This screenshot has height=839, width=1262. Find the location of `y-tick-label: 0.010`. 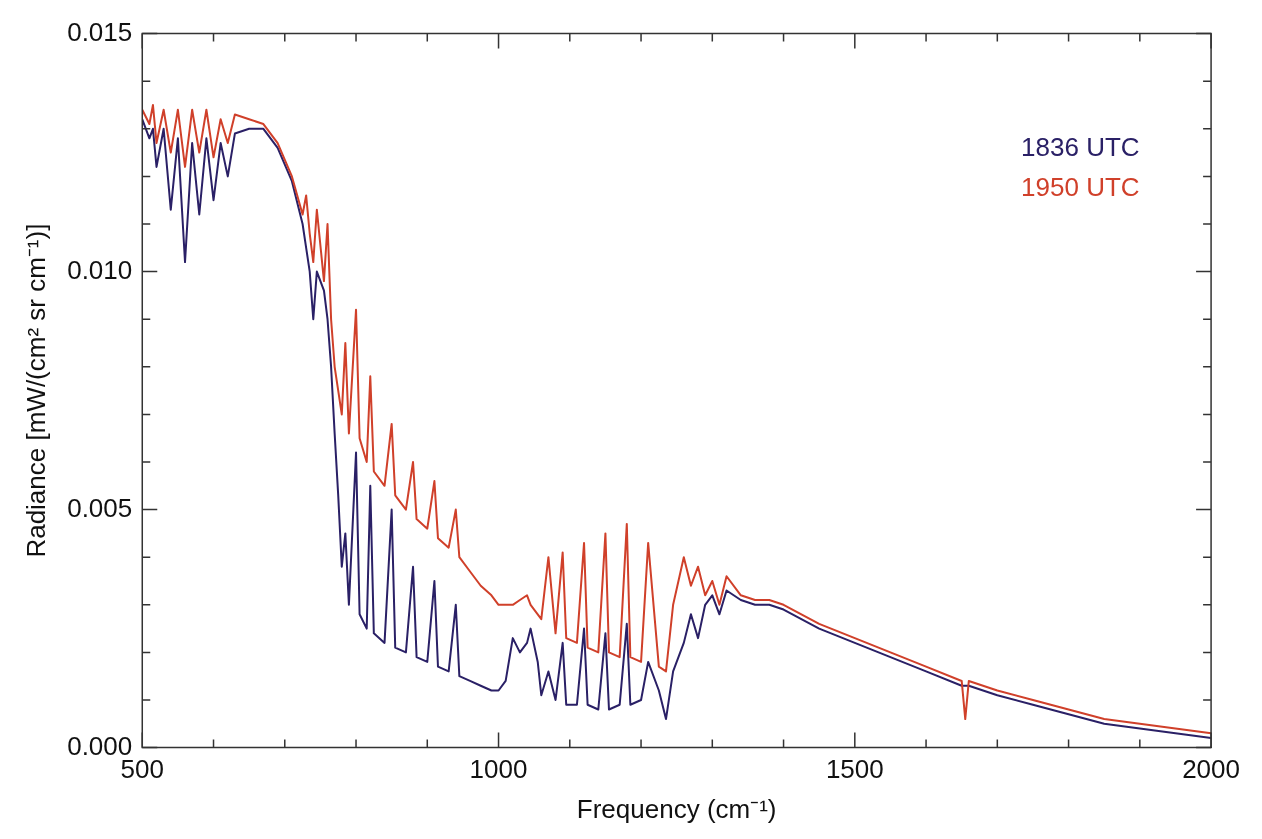

y-tick-label: 0.010 is located at coordinates (100, 269).